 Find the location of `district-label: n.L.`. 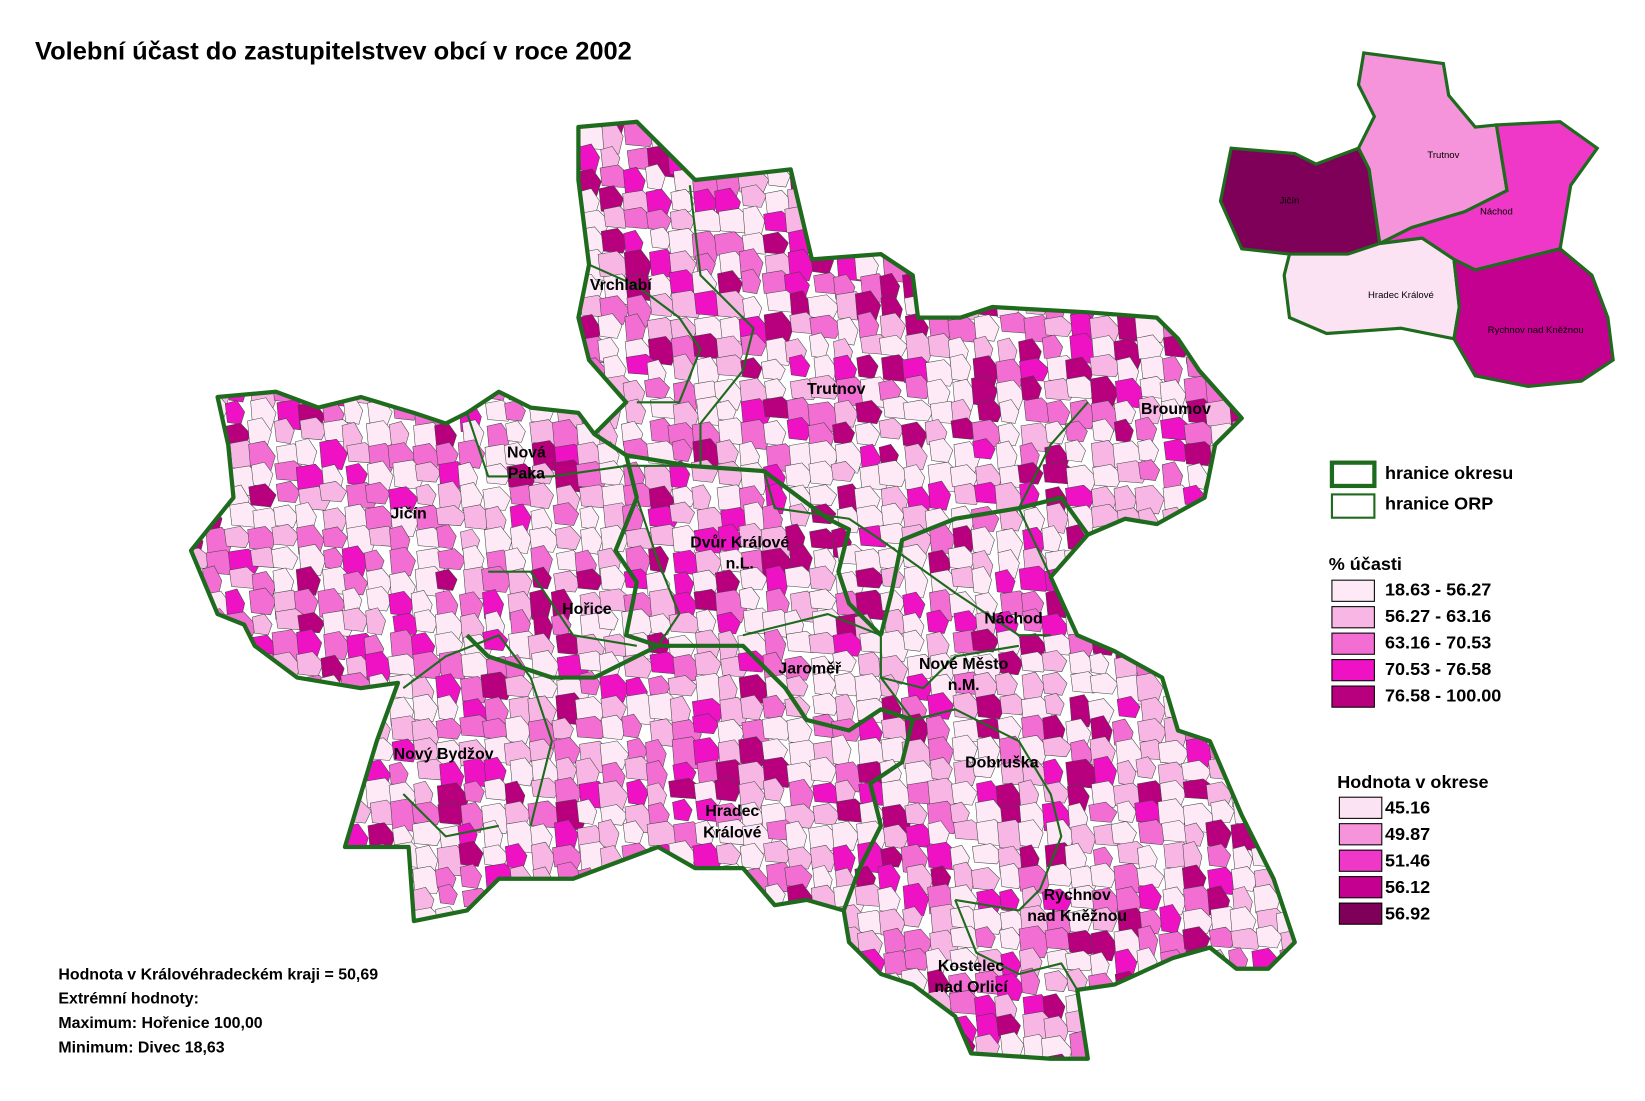

district-label: n.L. is located at coordinates (740, 564).